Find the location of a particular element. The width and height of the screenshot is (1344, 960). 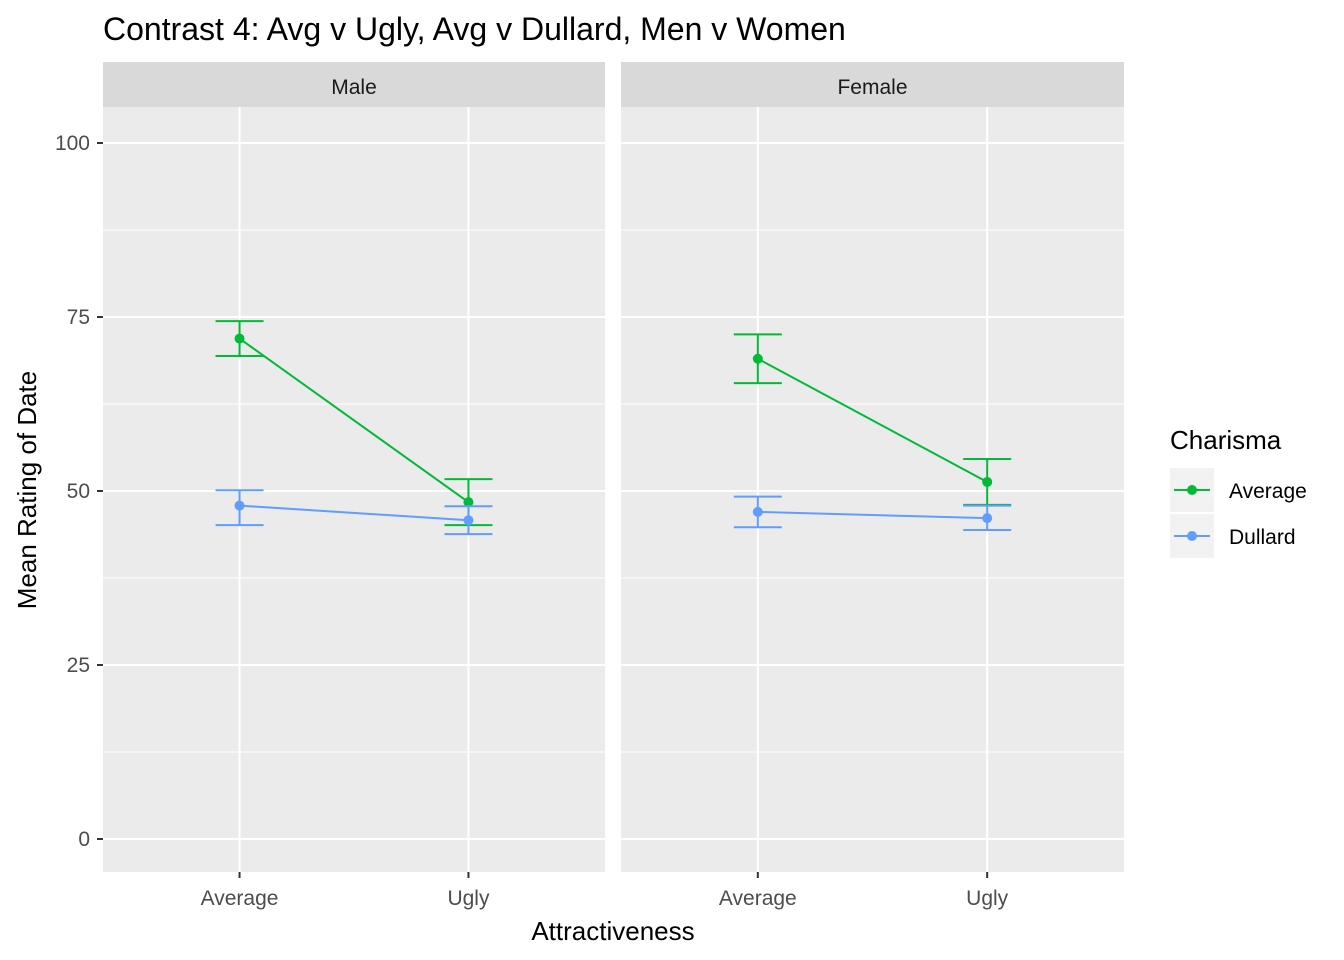

y-tick-label: 25 is located at coordinates (78, 665).